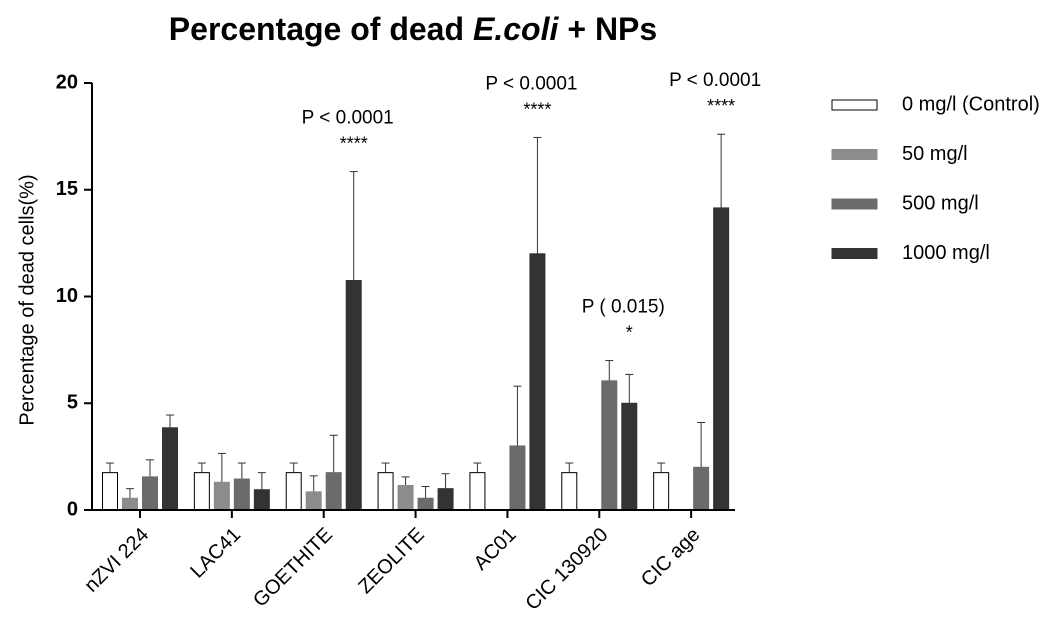  I want to click on chart-title: Percentage of dead E.coli + NPs, so click(413, 29).